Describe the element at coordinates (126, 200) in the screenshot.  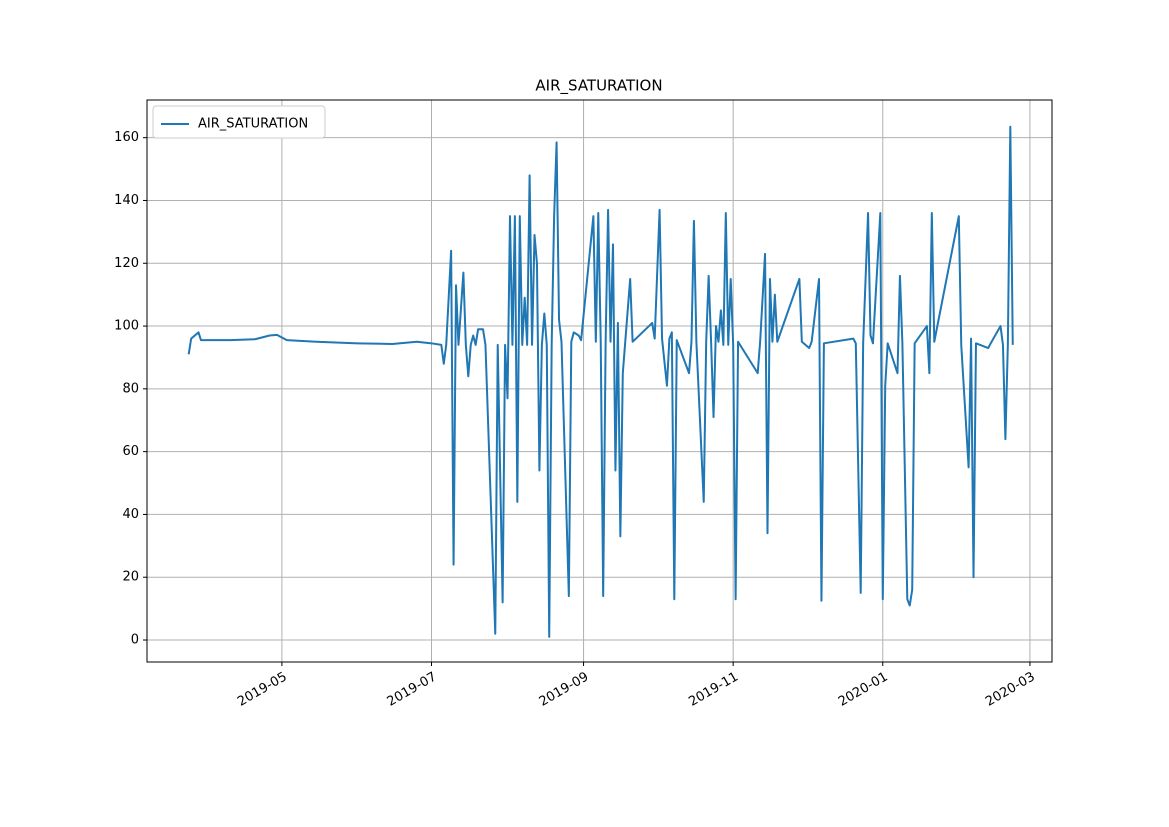
I see `y-tick-label: 140` at that location.